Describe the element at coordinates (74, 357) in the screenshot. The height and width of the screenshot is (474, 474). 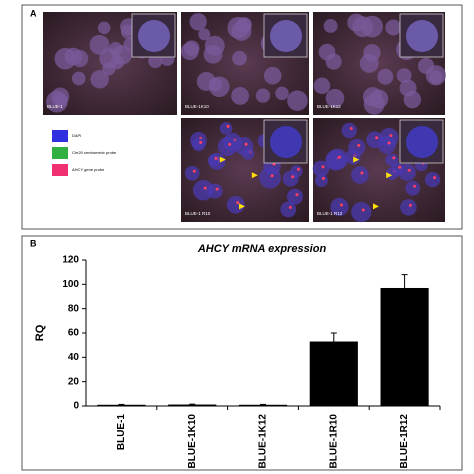
I see `y-tick-label: 40` at that location.